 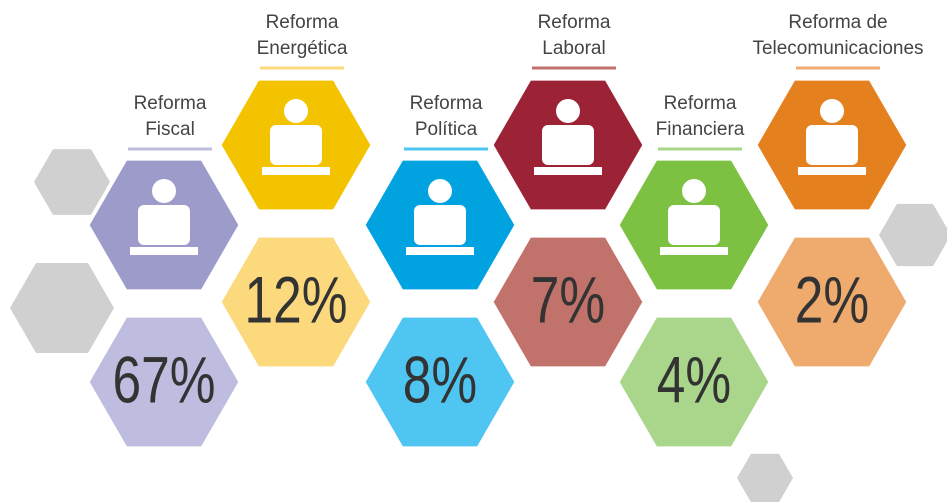 I want to click on percent: 12%, so click(x=295, y=299).